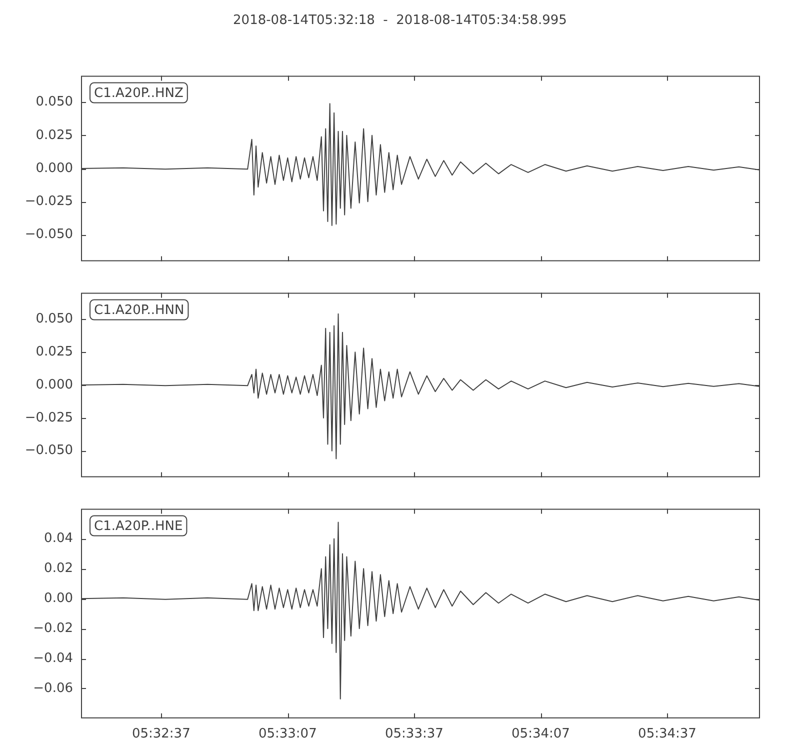 The height and width of the screenshot is (750, 800). What do you see at coordinates (287, 734) in the screenshot?
I see `x-tick-label: 05:33:07` at bounding box center [287, 734].